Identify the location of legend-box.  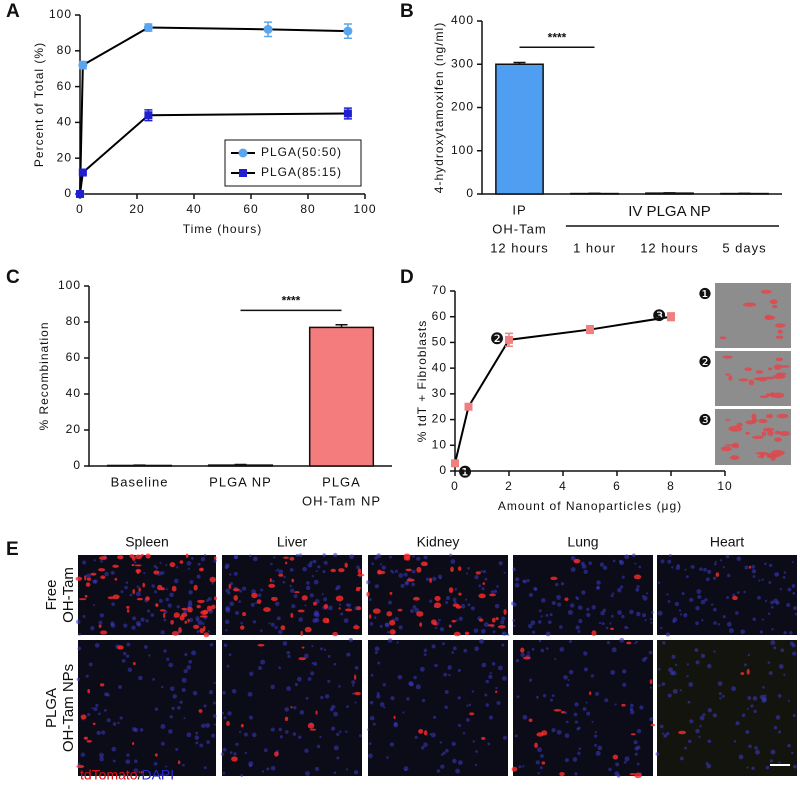
(293, 163).